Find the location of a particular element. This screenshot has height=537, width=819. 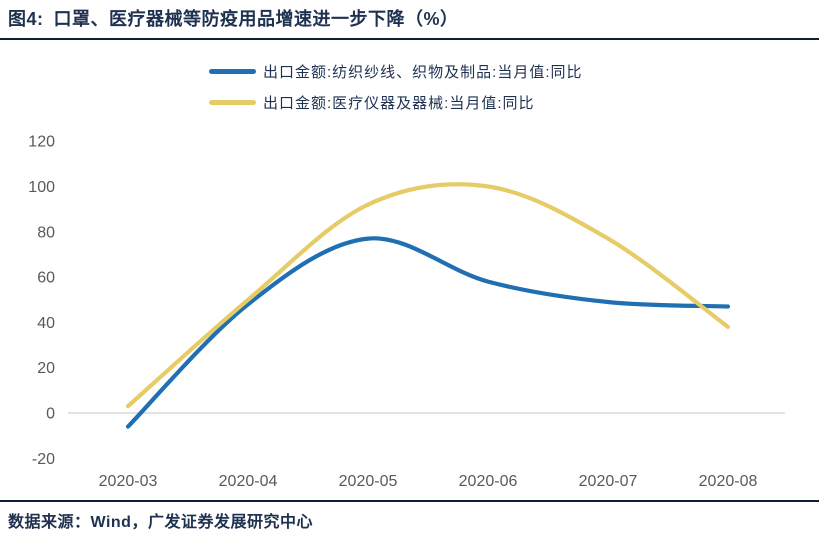

footer-divider is located at coordinates (409, 501).